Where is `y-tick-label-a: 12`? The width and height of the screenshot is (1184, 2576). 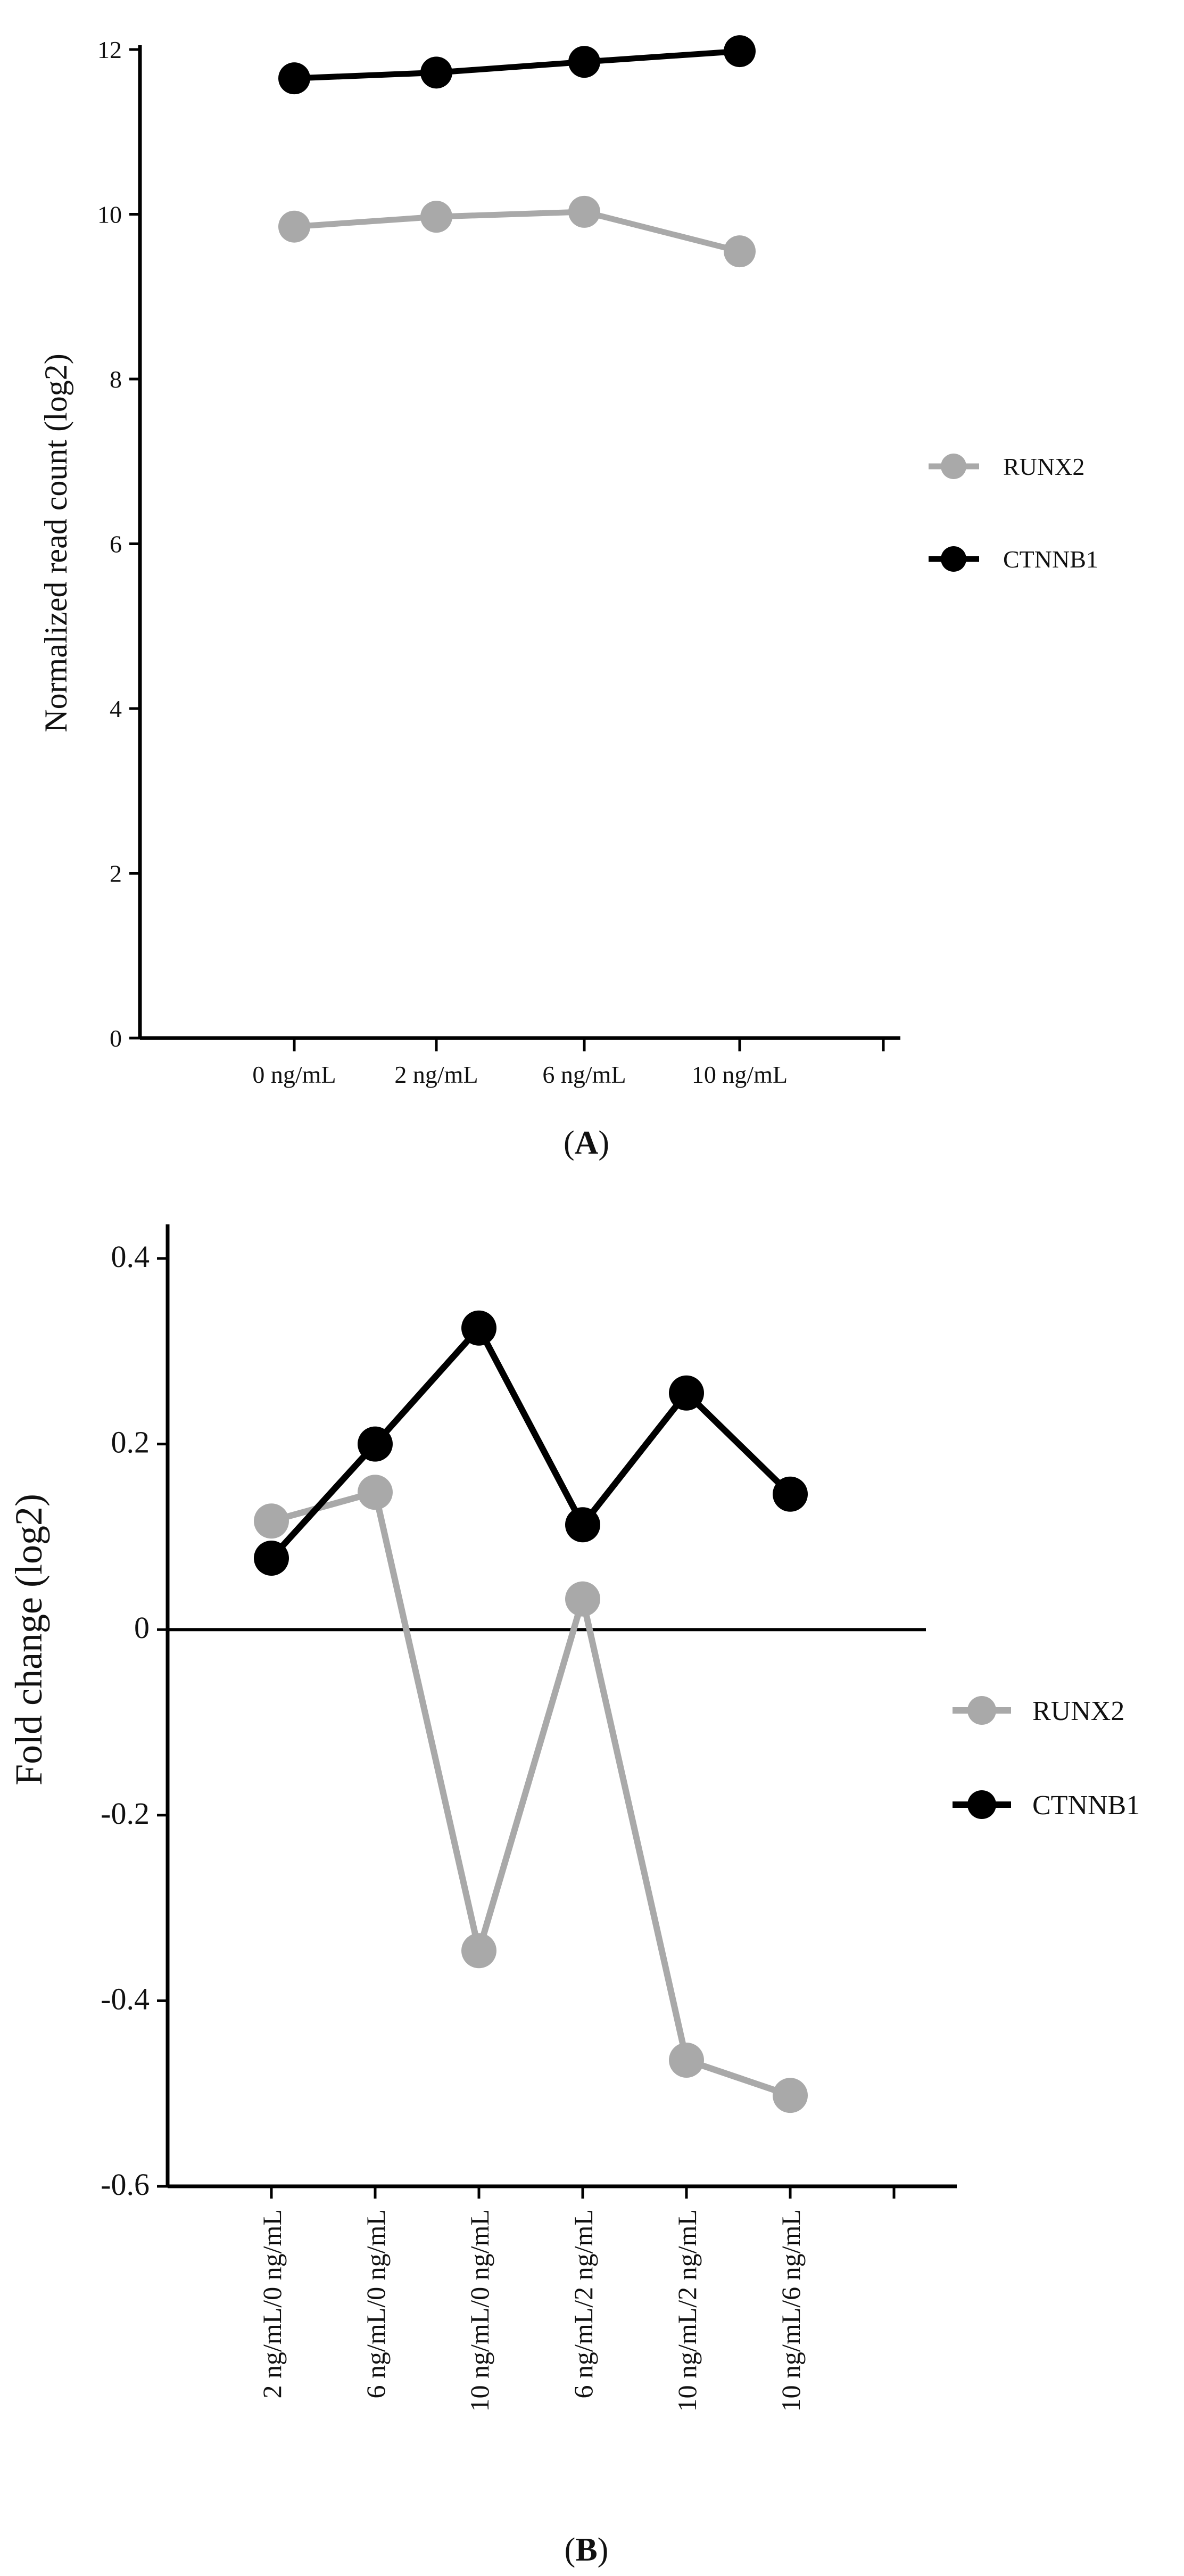
y-tick-label-a: 12 is located at coordinates (110, 49).